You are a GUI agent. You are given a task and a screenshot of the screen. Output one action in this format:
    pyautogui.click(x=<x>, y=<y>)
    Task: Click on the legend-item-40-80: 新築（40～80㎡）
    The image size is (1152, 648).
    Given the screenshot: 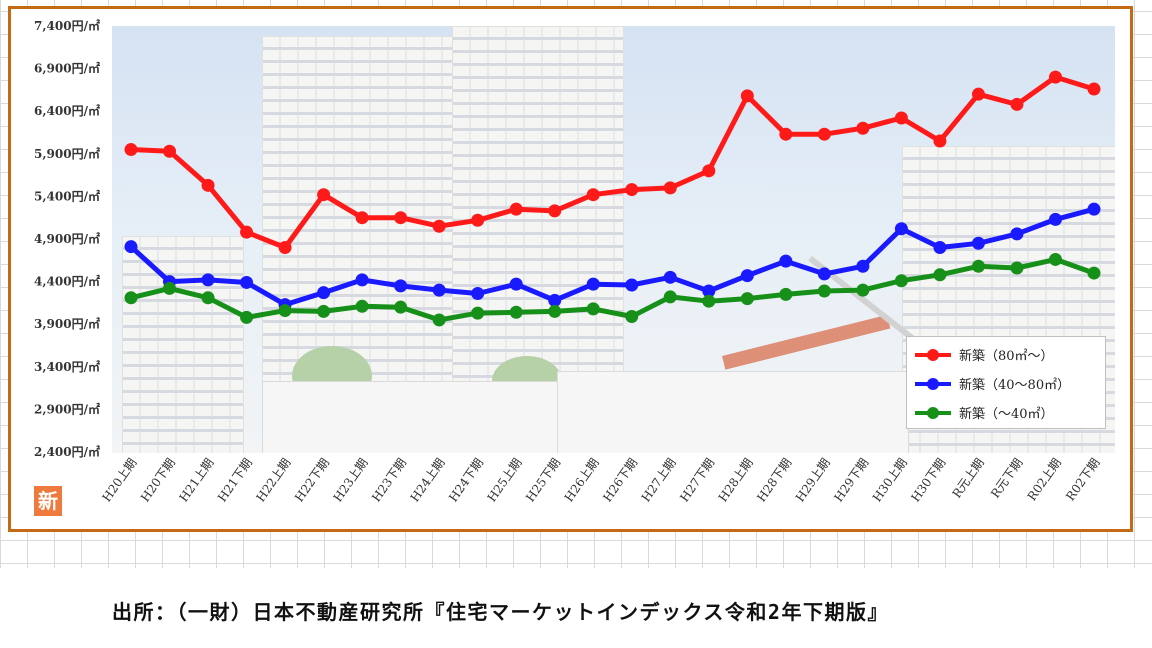 What is the action you would take?
    pyautogui.click(x=1010, y=383)
    